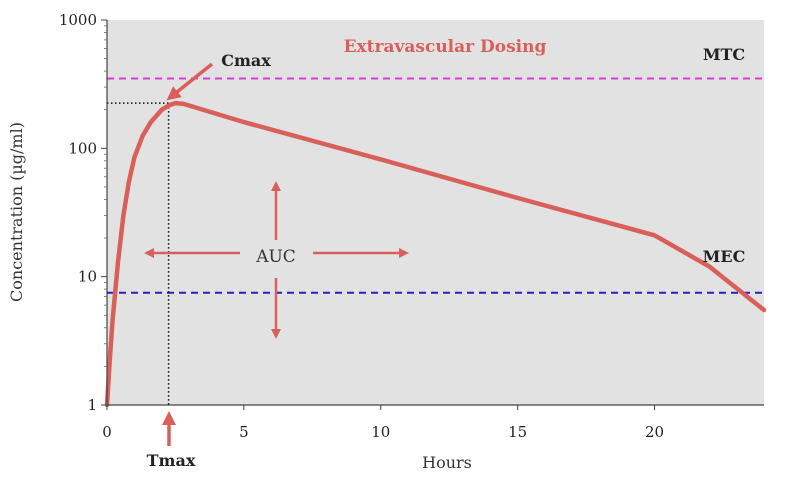 The width and height of the screenshot is (804, 479). Describe the element at coordinates (654, 432) in the screenshot. I see `x-tick-label: 20` at that location.